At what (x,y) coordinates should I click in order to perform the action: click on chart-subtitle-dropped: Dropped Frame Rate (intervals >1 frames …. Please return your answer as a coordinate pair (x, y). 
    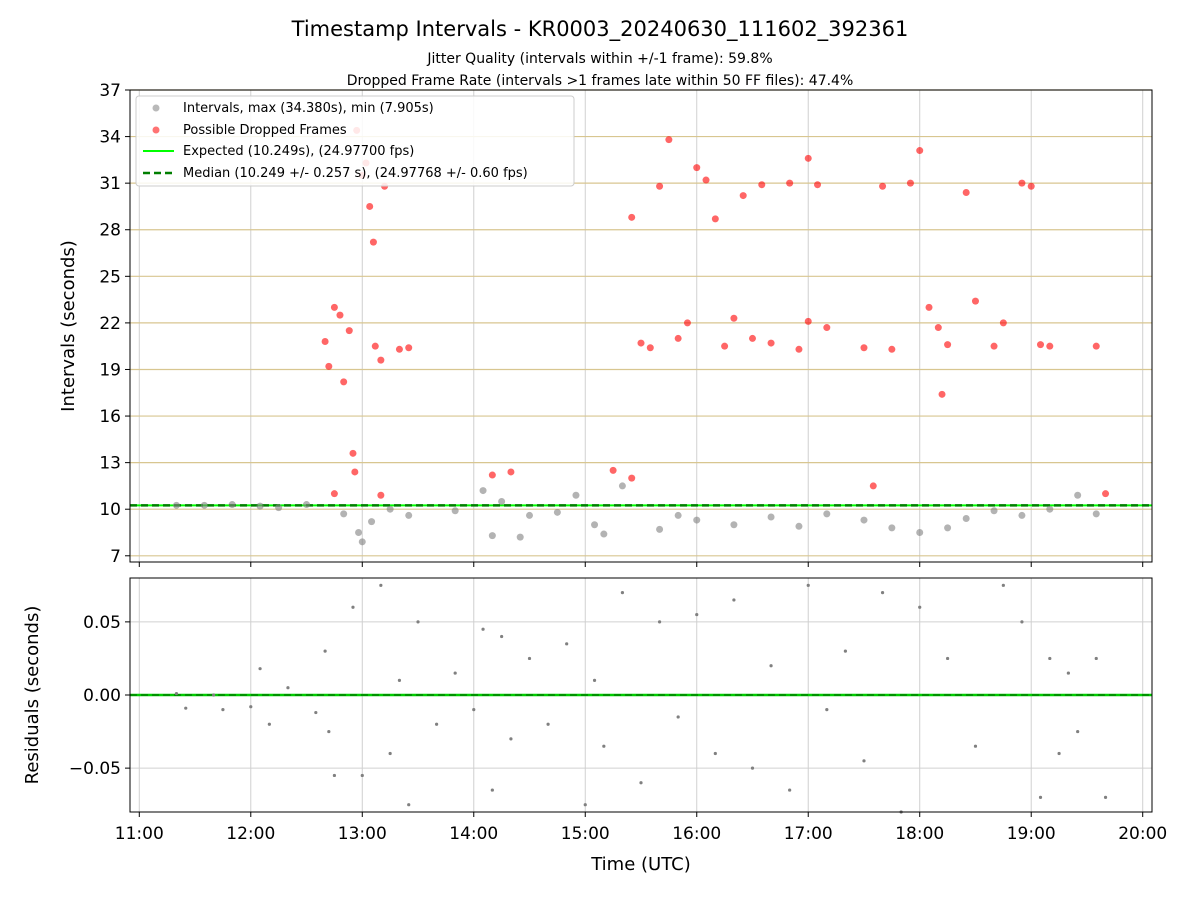
    Looking at the image, I should click on (600, 81).